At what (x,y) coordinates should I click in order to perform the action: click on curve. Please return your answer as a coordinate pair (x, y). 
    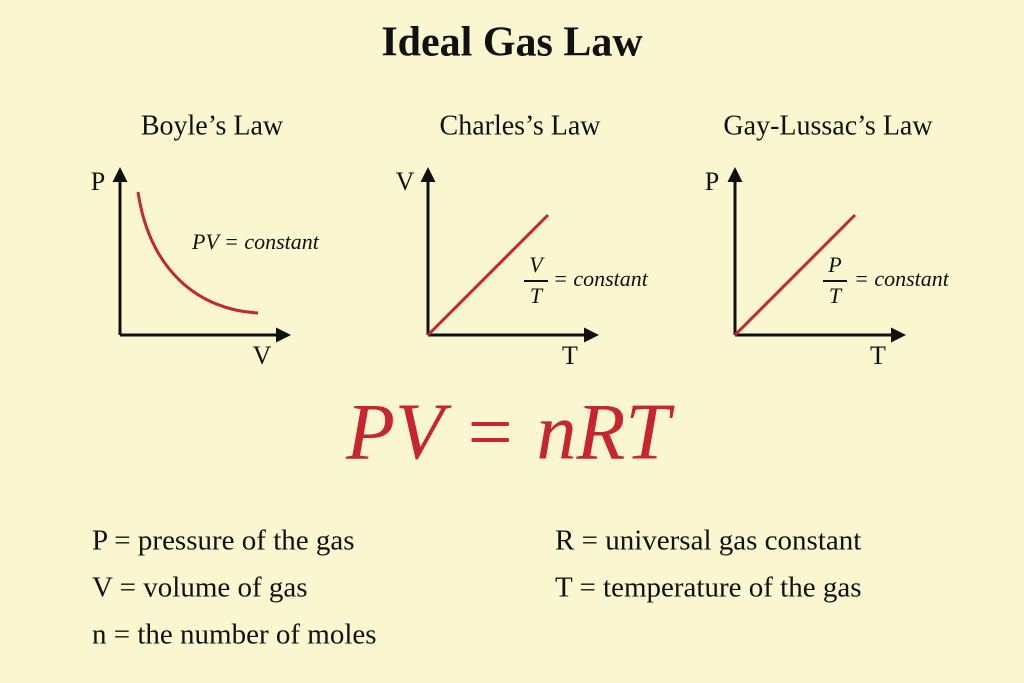
    Looking at the image, I should click on (197, 253).